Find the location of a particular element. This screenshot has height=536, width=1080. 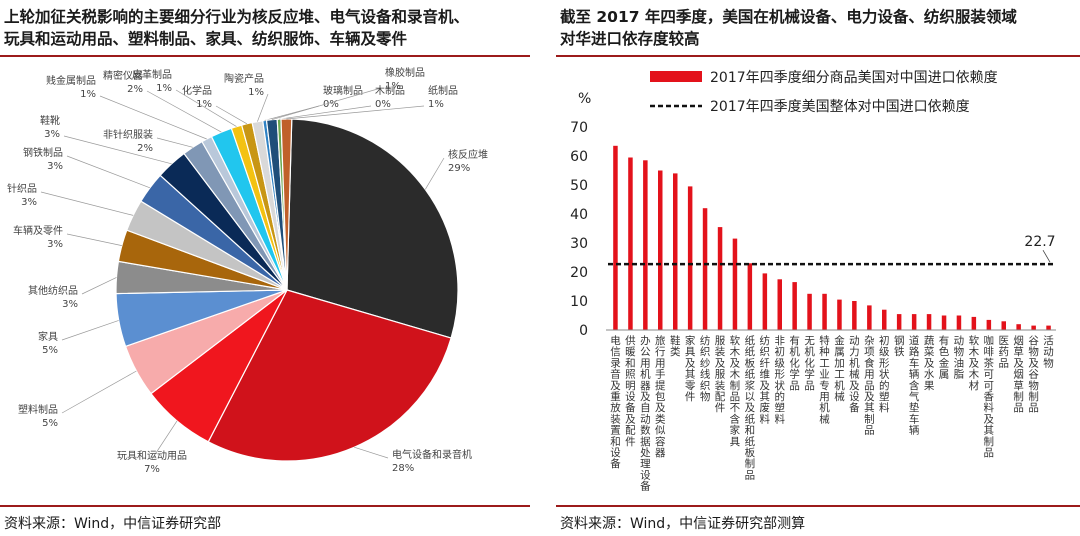

x-category-27: 烟草及烟草制品 is located at coordinates (1018, 374).